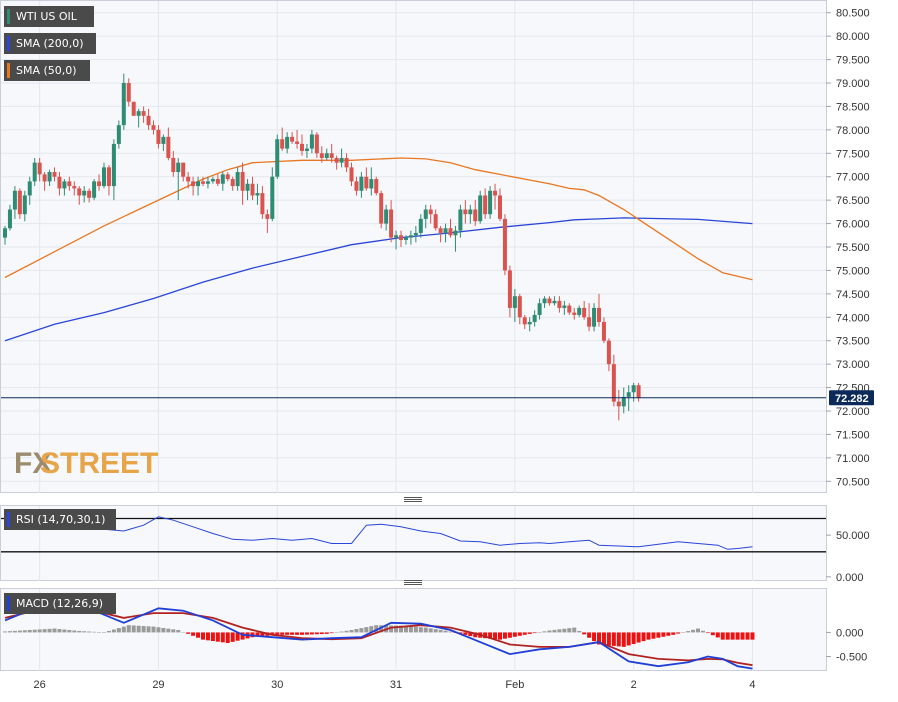 The height and width of the screenshot is (702, 898). Describe the element at coordinates (853, 154) in the screenshot. I see `price-tick-label: 77.500` at that location.